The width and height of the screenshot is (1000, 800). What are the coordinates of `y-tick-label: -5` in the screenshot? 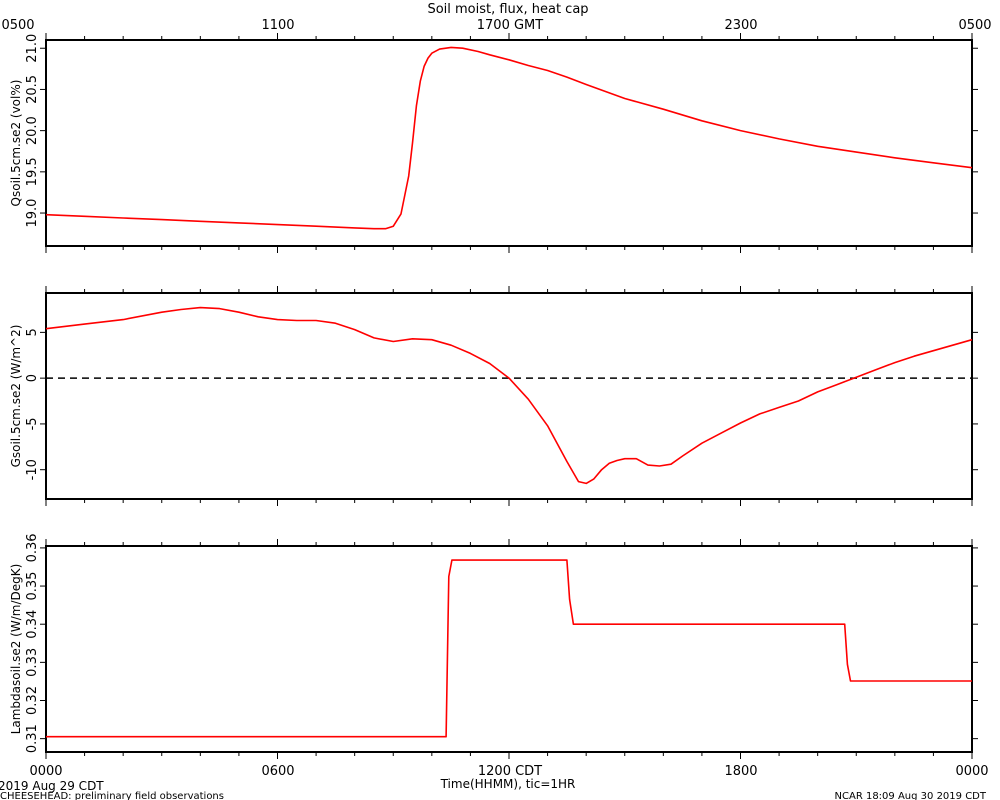 It's located at (32, 423).